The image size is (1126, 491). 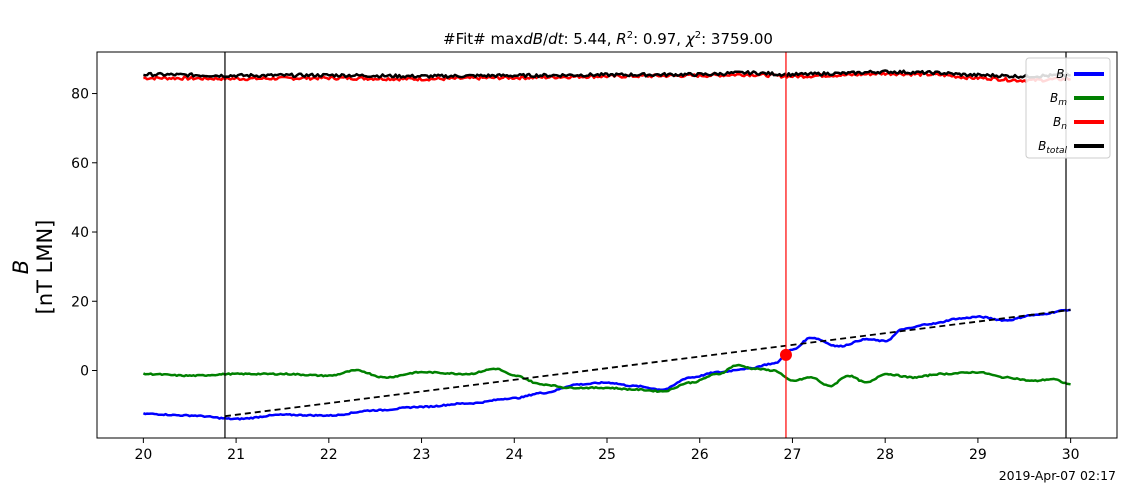 I want to click on legend-label-sub: n, so click(x=1064, y=127).